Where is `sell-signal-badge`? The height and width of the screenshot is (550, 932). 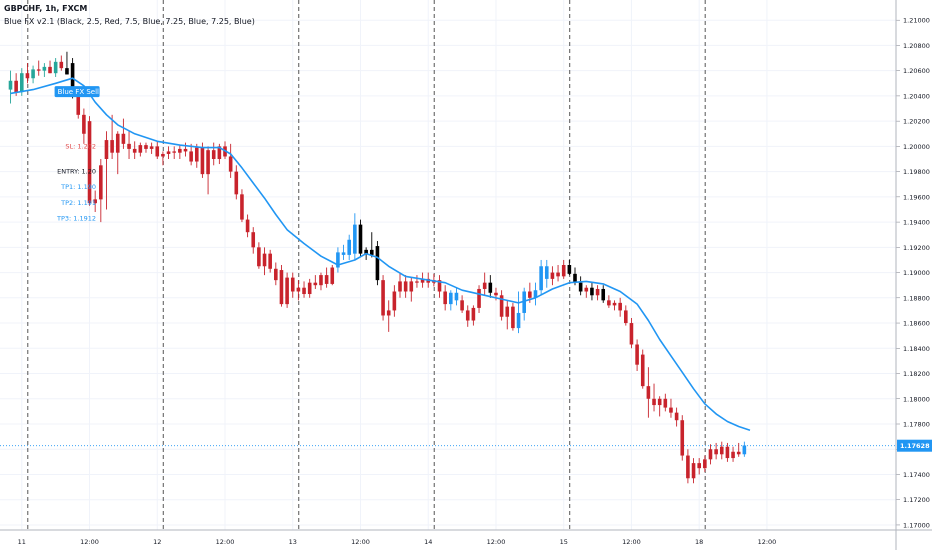
sell-signal-badge is located at coordinates (77, 92).